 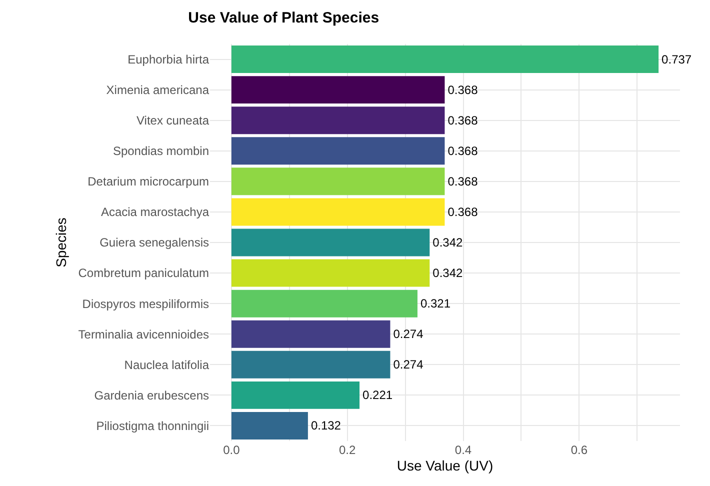 What do you see at coordinates (154, 243) in the screenshot?
I see `y-tick-label: Guiera senegalensis` at bounding box center [154, 243].